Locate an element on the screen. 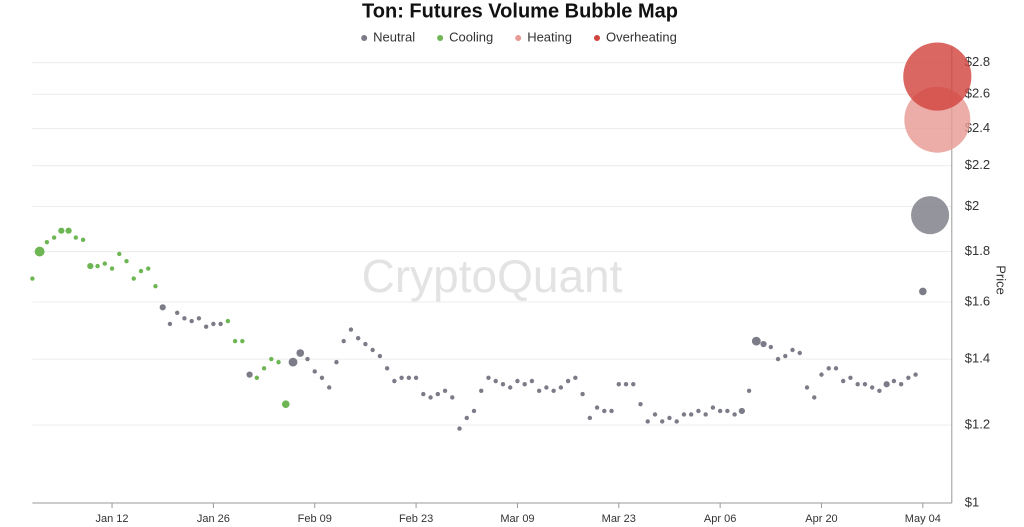 Image resolution: width=1024 pixels, height=527 pixels. x-tick-label: Mar 23 is located at coordinates (619, 519).